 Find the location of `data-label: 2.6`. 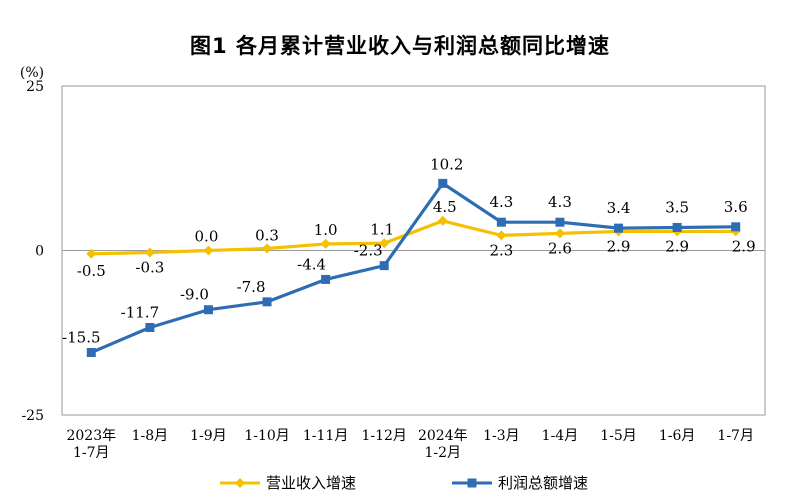

data-label: 2.6 is located at coordinates (560, 248).